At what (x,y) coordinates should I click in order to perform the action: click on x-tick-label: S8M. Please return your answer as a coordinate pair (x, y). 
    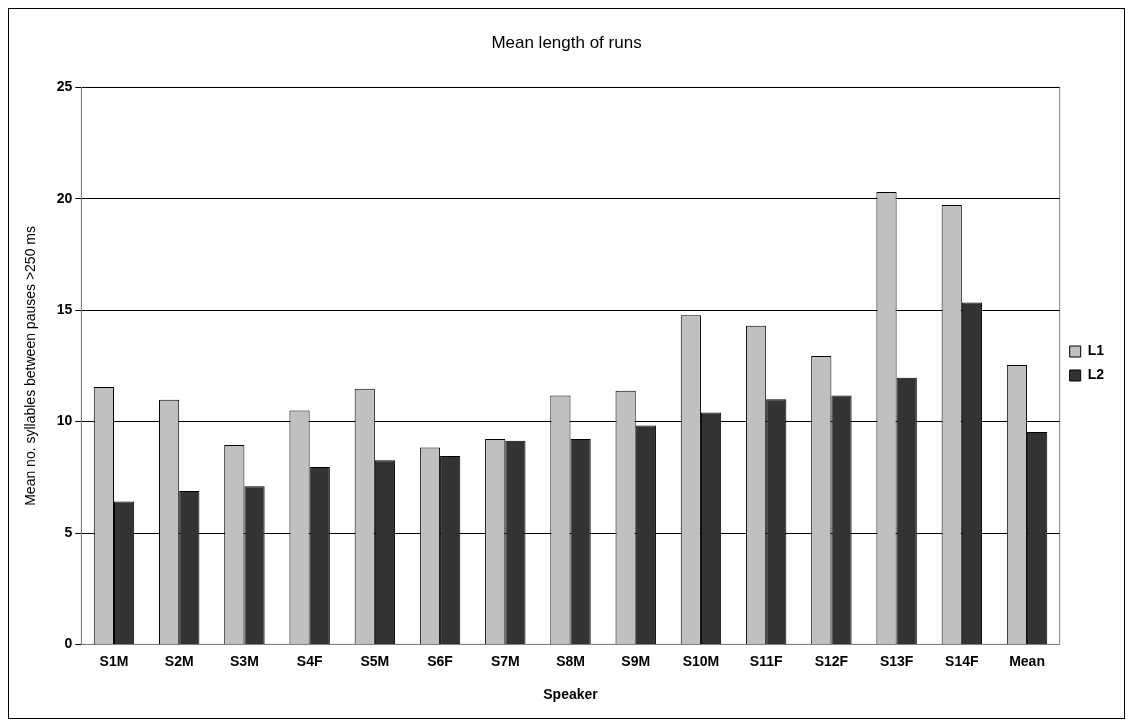
    Looking at the image, I should click on (570, 660).